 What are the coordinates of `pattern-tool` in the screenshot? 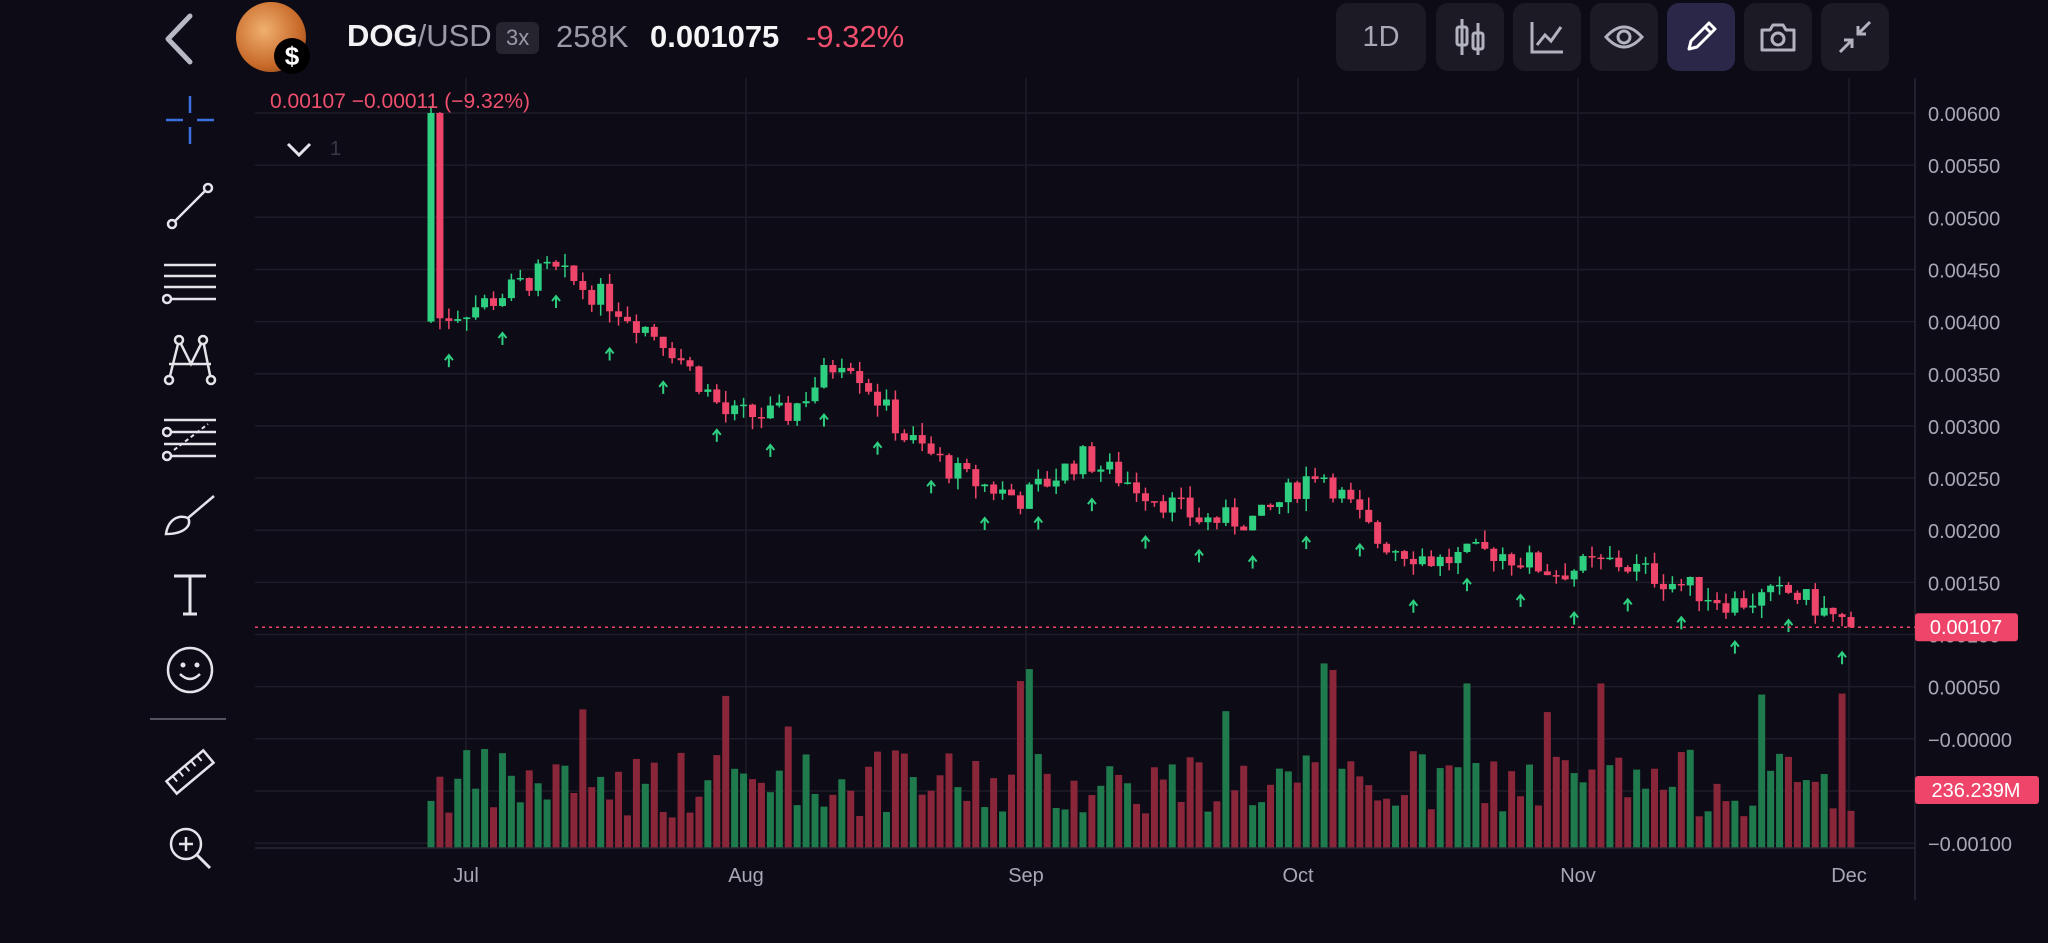 It's located at (190, 360).